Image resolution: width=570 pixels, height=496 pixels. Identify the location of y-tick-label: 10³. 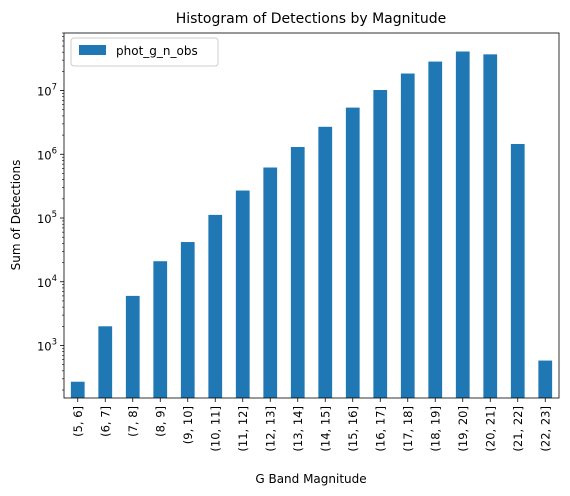
(47, 345).